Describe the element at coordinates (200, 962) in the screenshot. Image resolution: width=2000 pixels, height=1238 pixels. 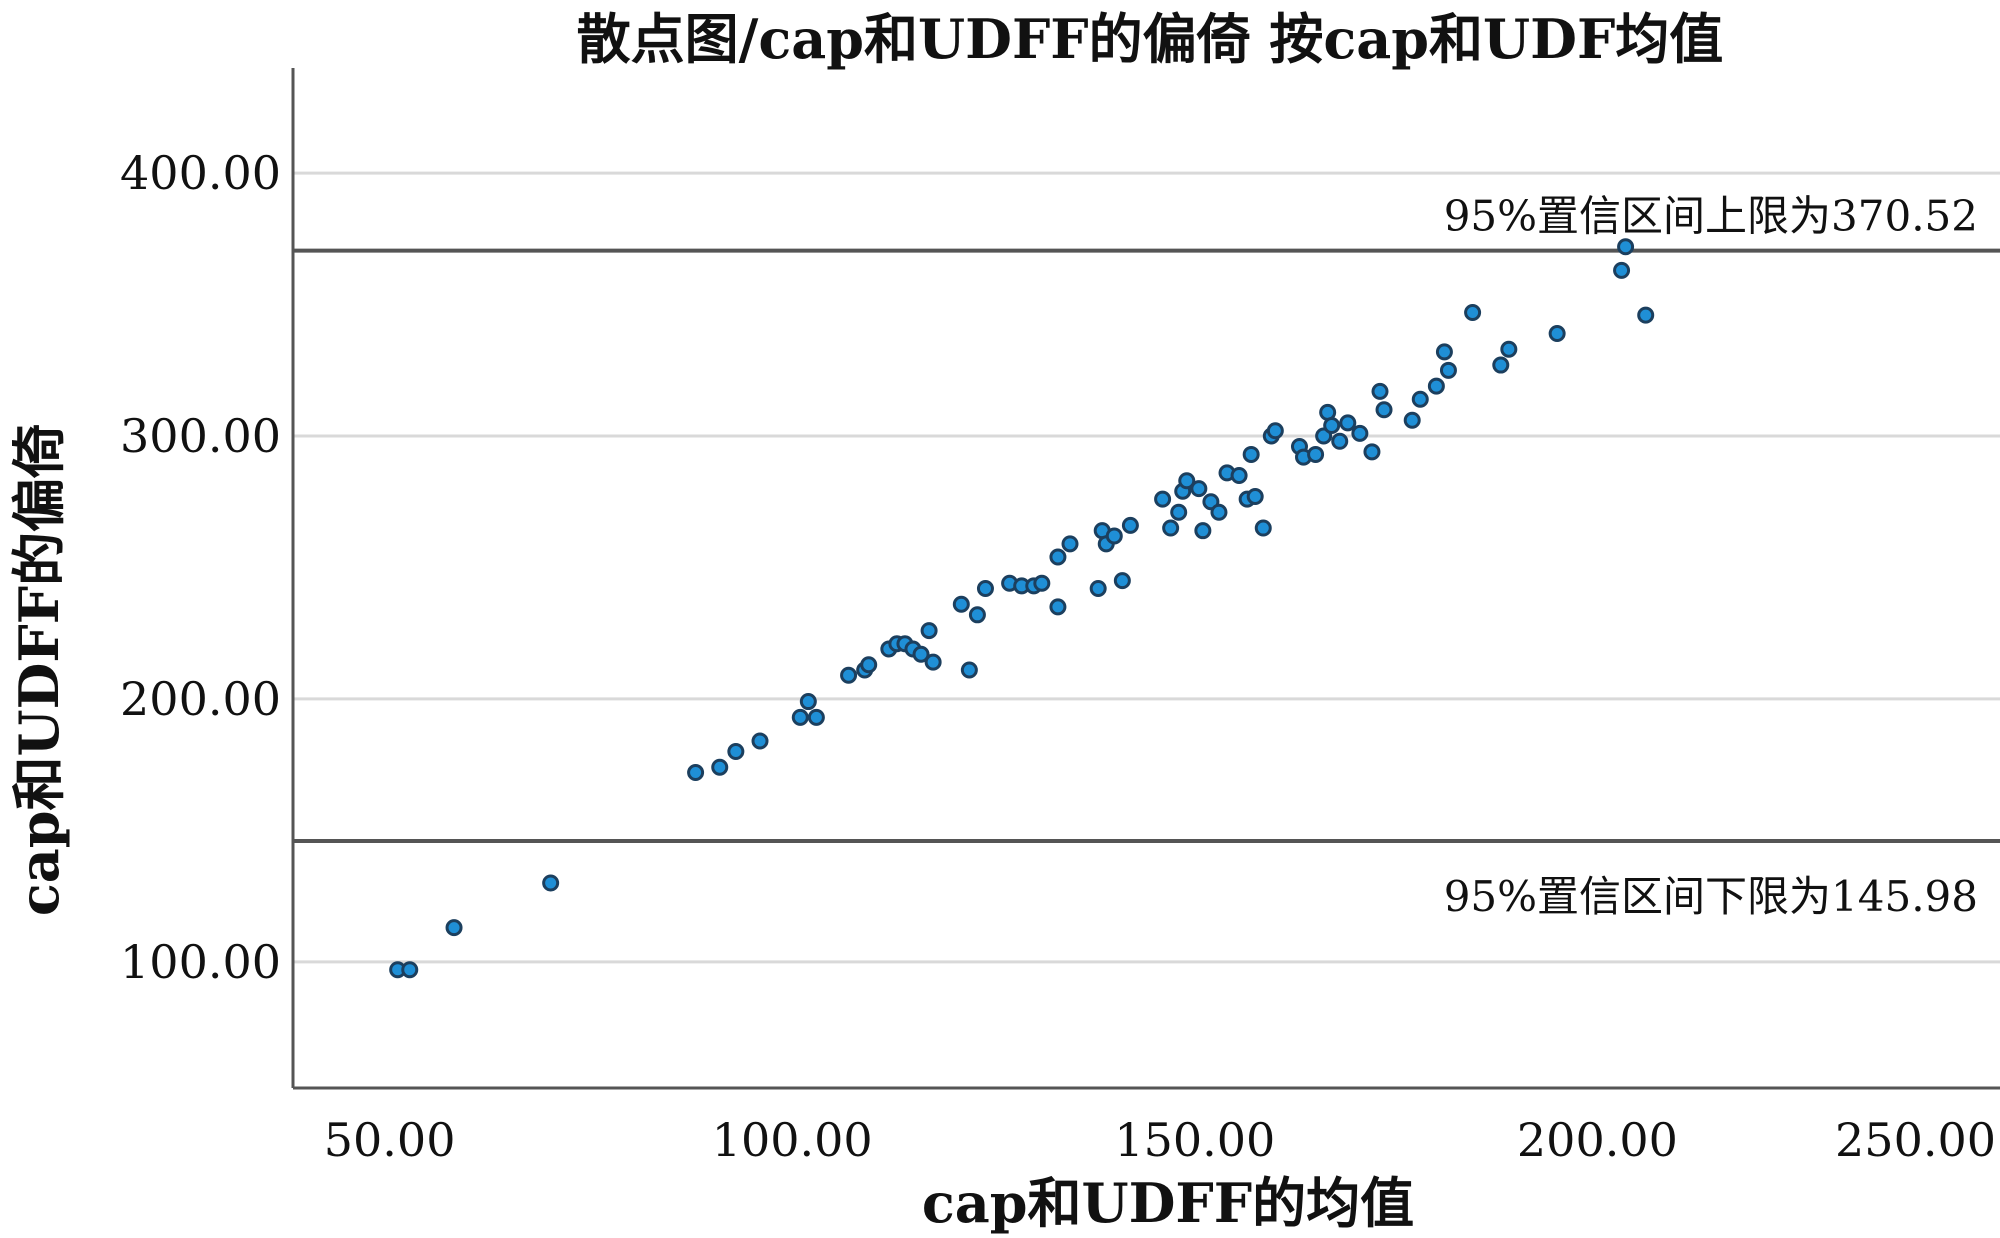
I see `y-tick-label: 100.00` at that location.